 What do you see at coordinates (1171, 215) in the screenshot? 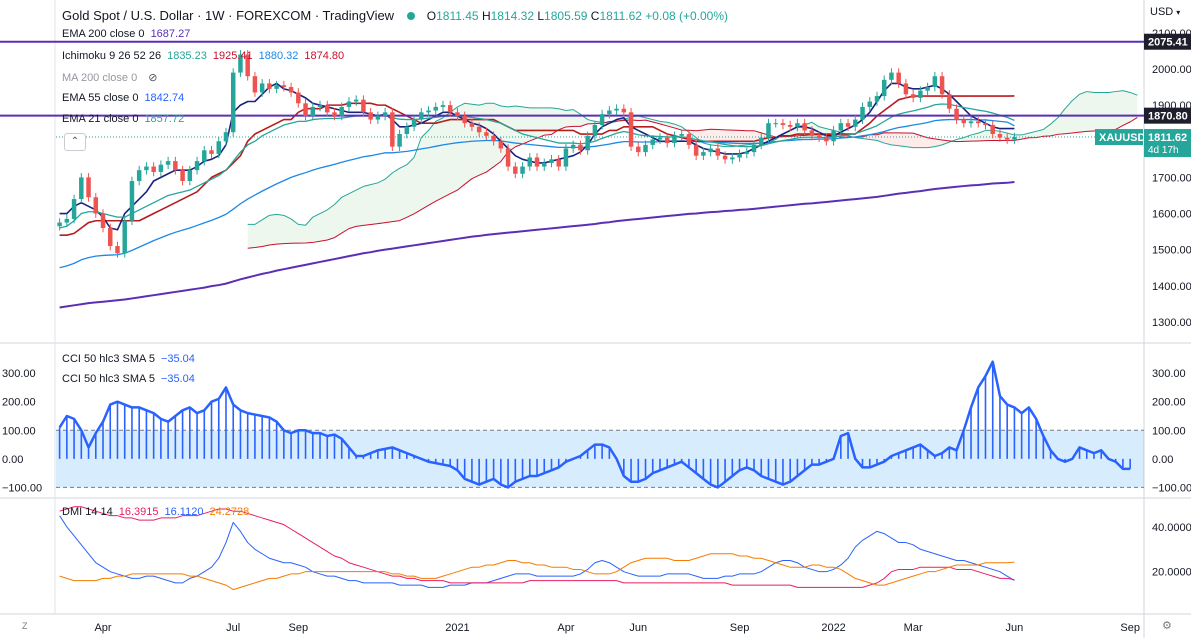
I see `price-tick-label: 1600.00` at bounding box center [1171, 215].